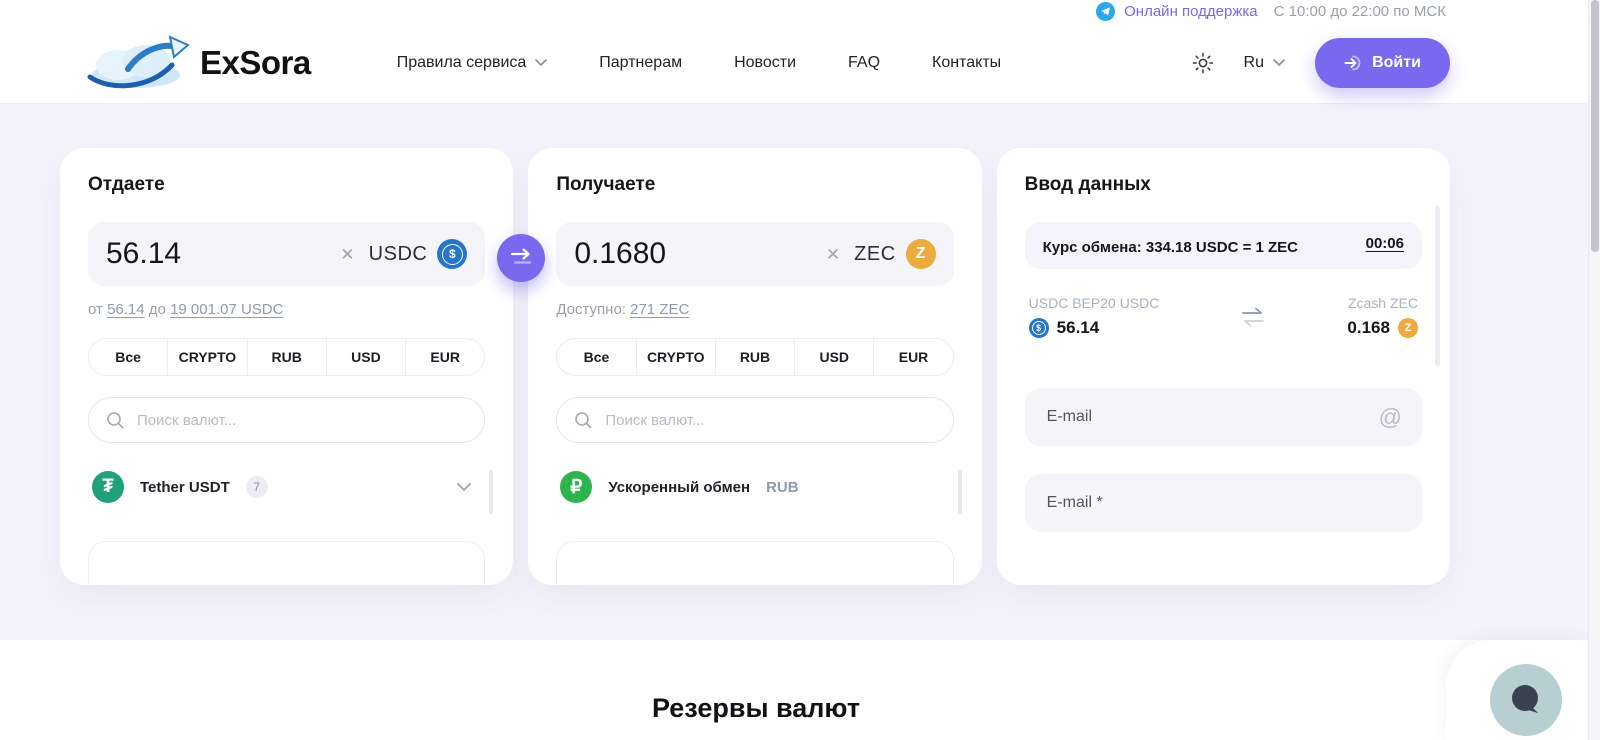  What do you see at coordinates (220, 254) in the screenshot?
I see `give-amount-input` at bounding box center [220, 254].